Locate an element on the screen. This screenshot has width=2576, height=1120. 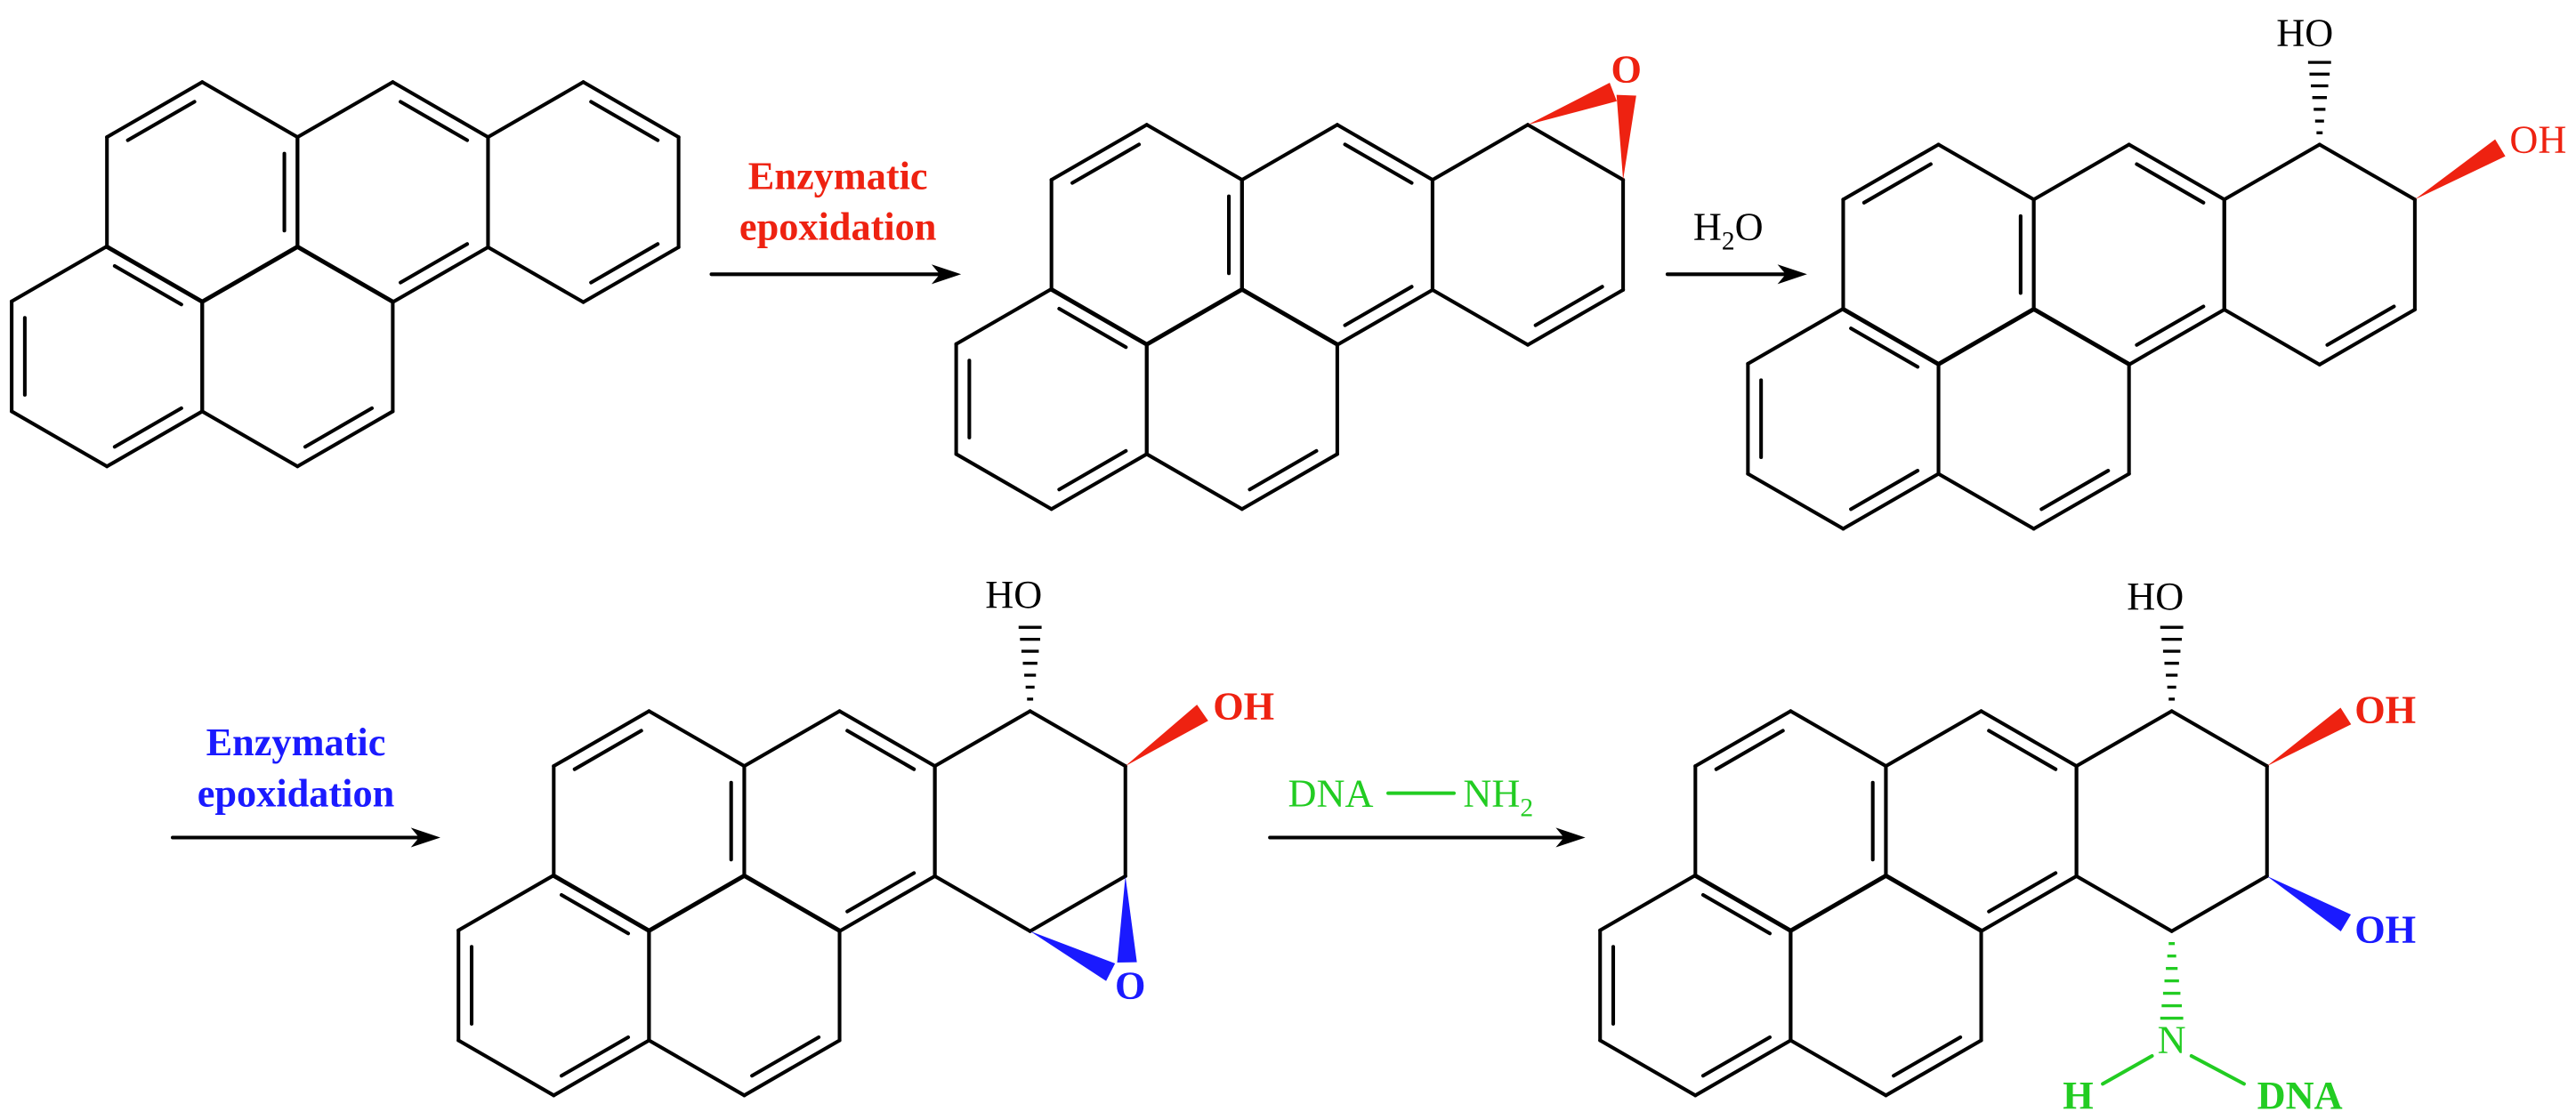
reagent-label: Enzymatic is located at coordinates (296, 742).